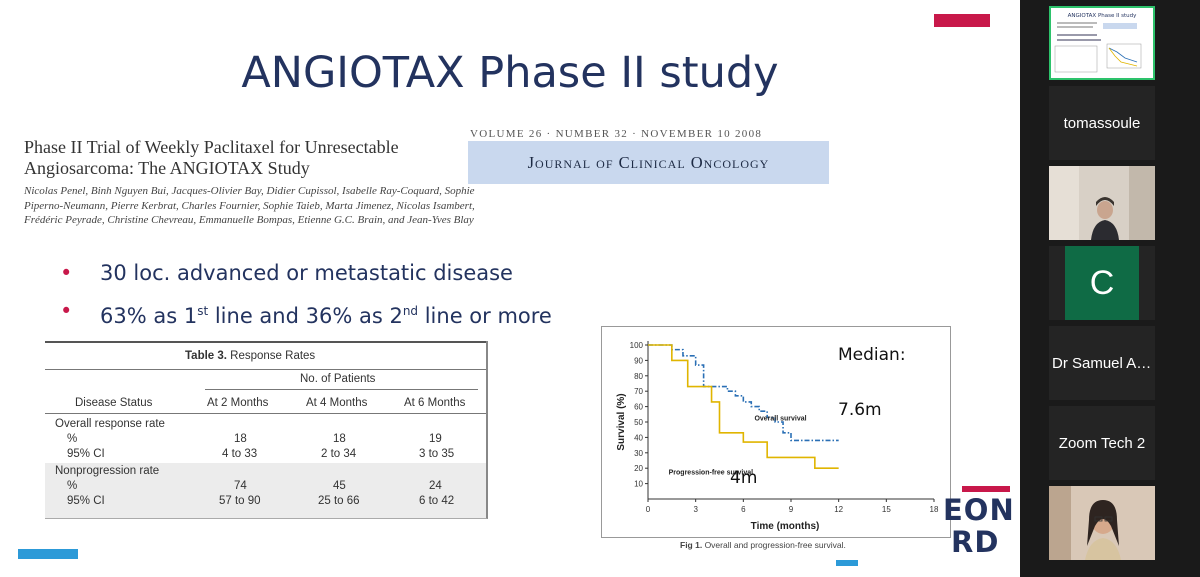 Image resolution: width=1200 pixels, height=577 pixels. What do you see at coordinates (638, 422) in the screenshot?
I see `y-tick-label: 50` at bounding box center [638, 422].